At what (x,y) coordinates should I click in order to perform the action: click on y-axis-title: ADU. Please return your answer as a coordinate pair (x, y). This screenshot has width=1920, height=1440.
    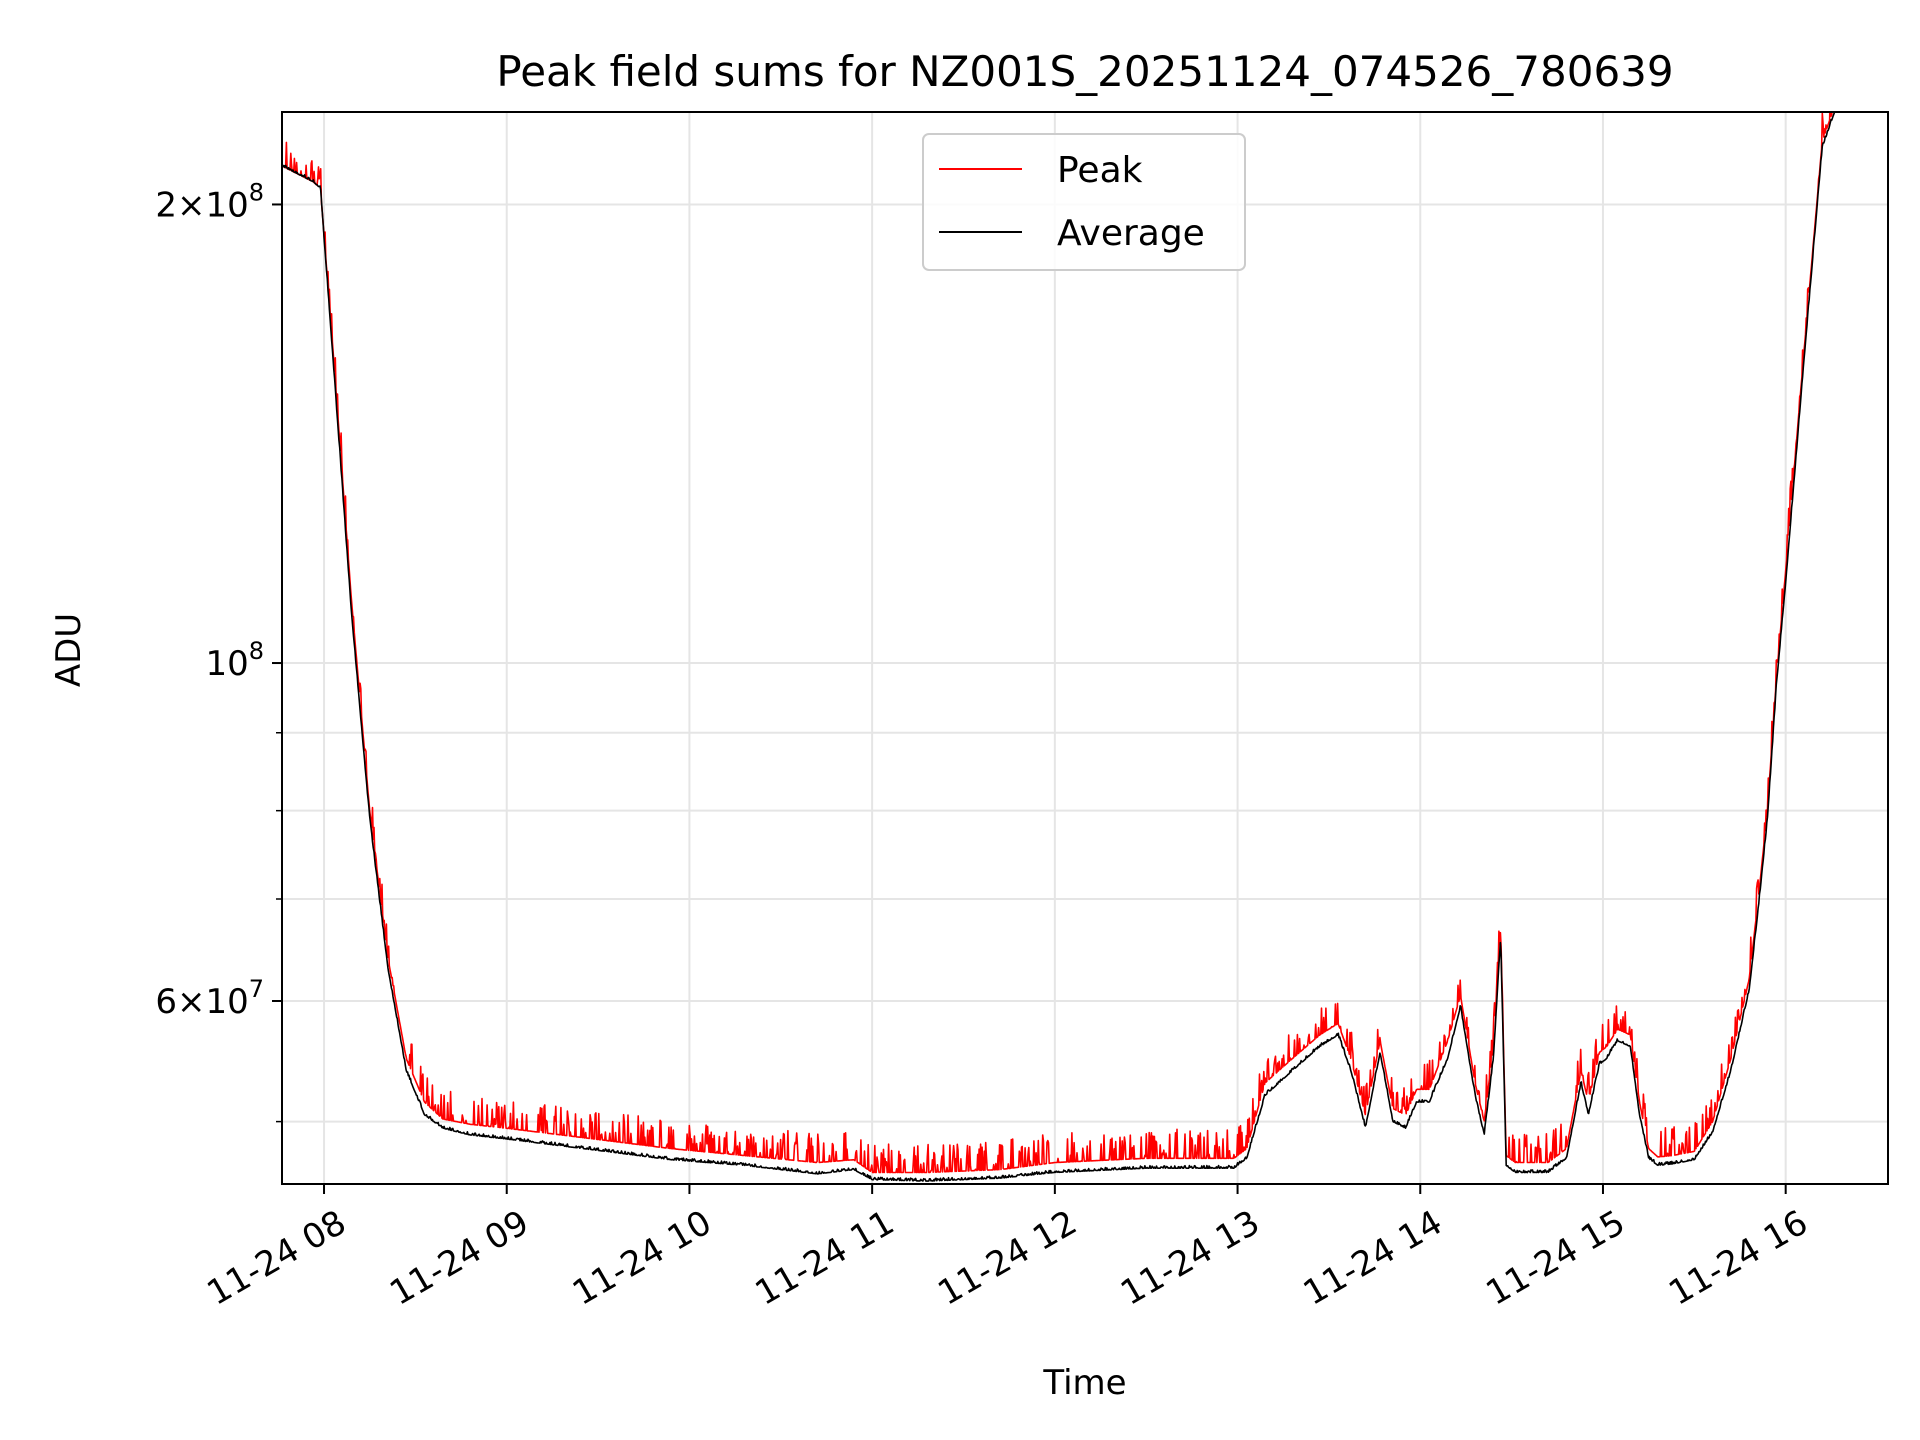
    Looking at the image, I should click on (69, 650).